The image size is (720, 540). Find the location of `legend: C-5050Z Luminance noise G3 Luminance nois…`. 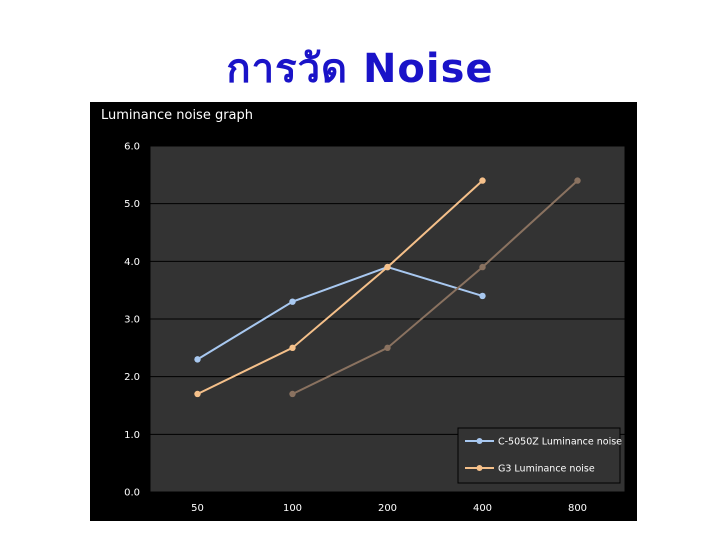

legend: C-5050Z Luminance noise G3 Luminance nois… is located at coordinates (539, 455).